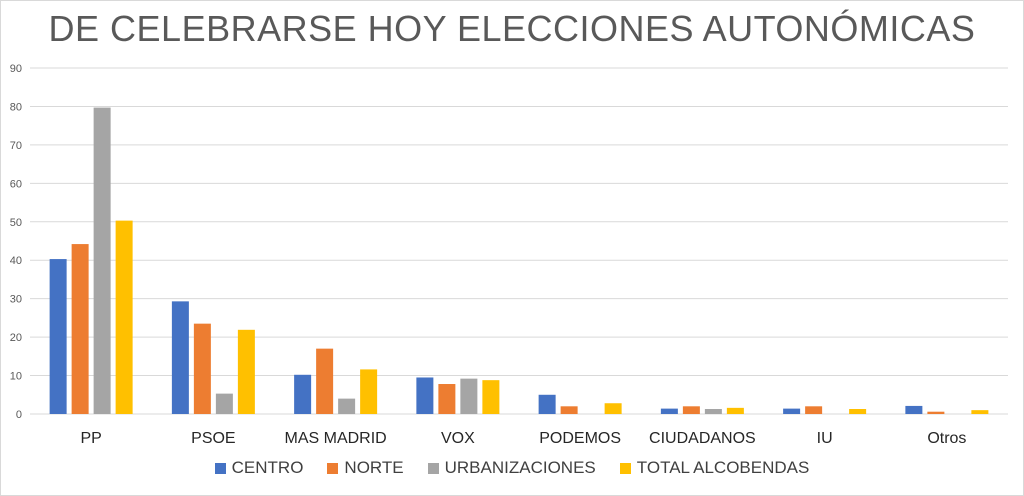 Image resolution: width=1024 pixels, height=496 pixels. I want to click on y-axis-ticks: 0 10 20 30 40 50 60 70 80 90, so click(16, 242).